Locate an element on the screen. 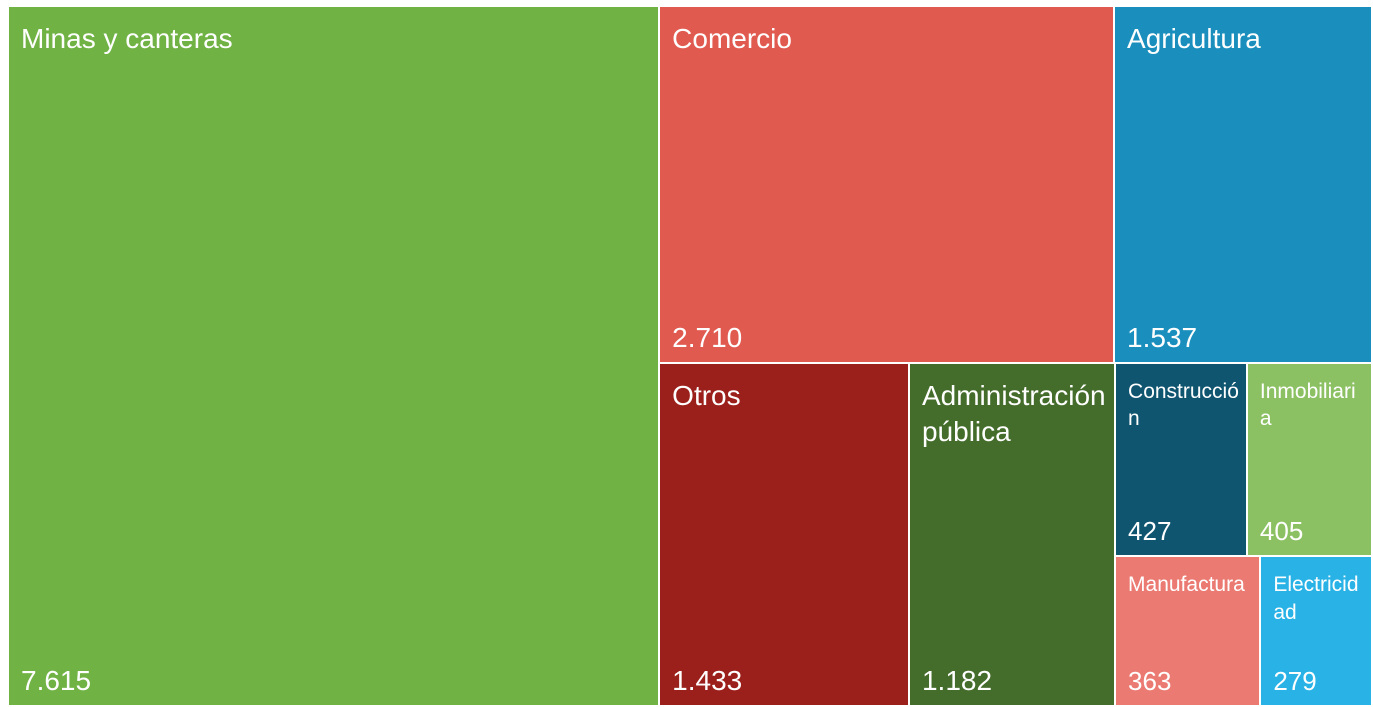 The width and height of the screenshot is (1373, 707). value-label: 427 is located at coordinates (1150, 531).